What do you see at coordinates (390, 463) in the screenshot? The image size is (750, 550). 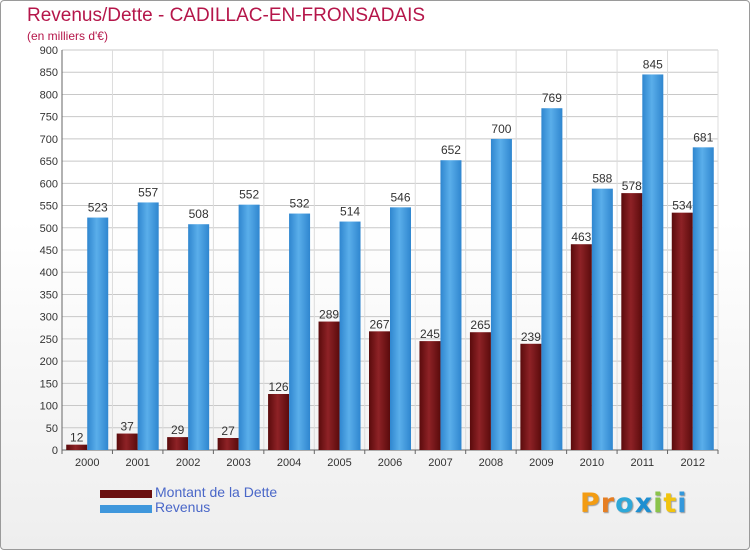 I see `x-tick-label: 2006` at bounding box center [390, 463].